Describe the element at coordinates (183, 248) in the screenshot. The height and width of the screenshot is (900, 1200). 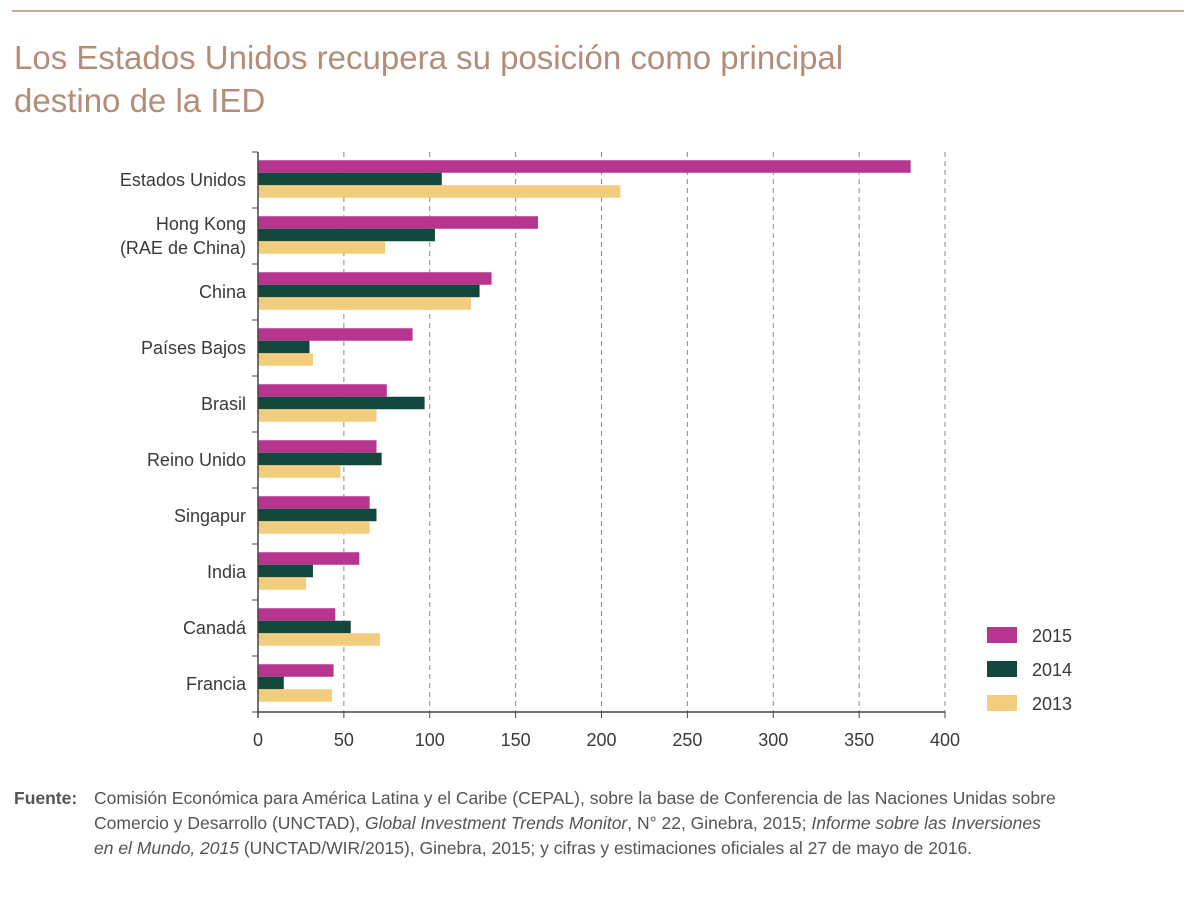
I see `category-label: (RAE de China)` at that location.